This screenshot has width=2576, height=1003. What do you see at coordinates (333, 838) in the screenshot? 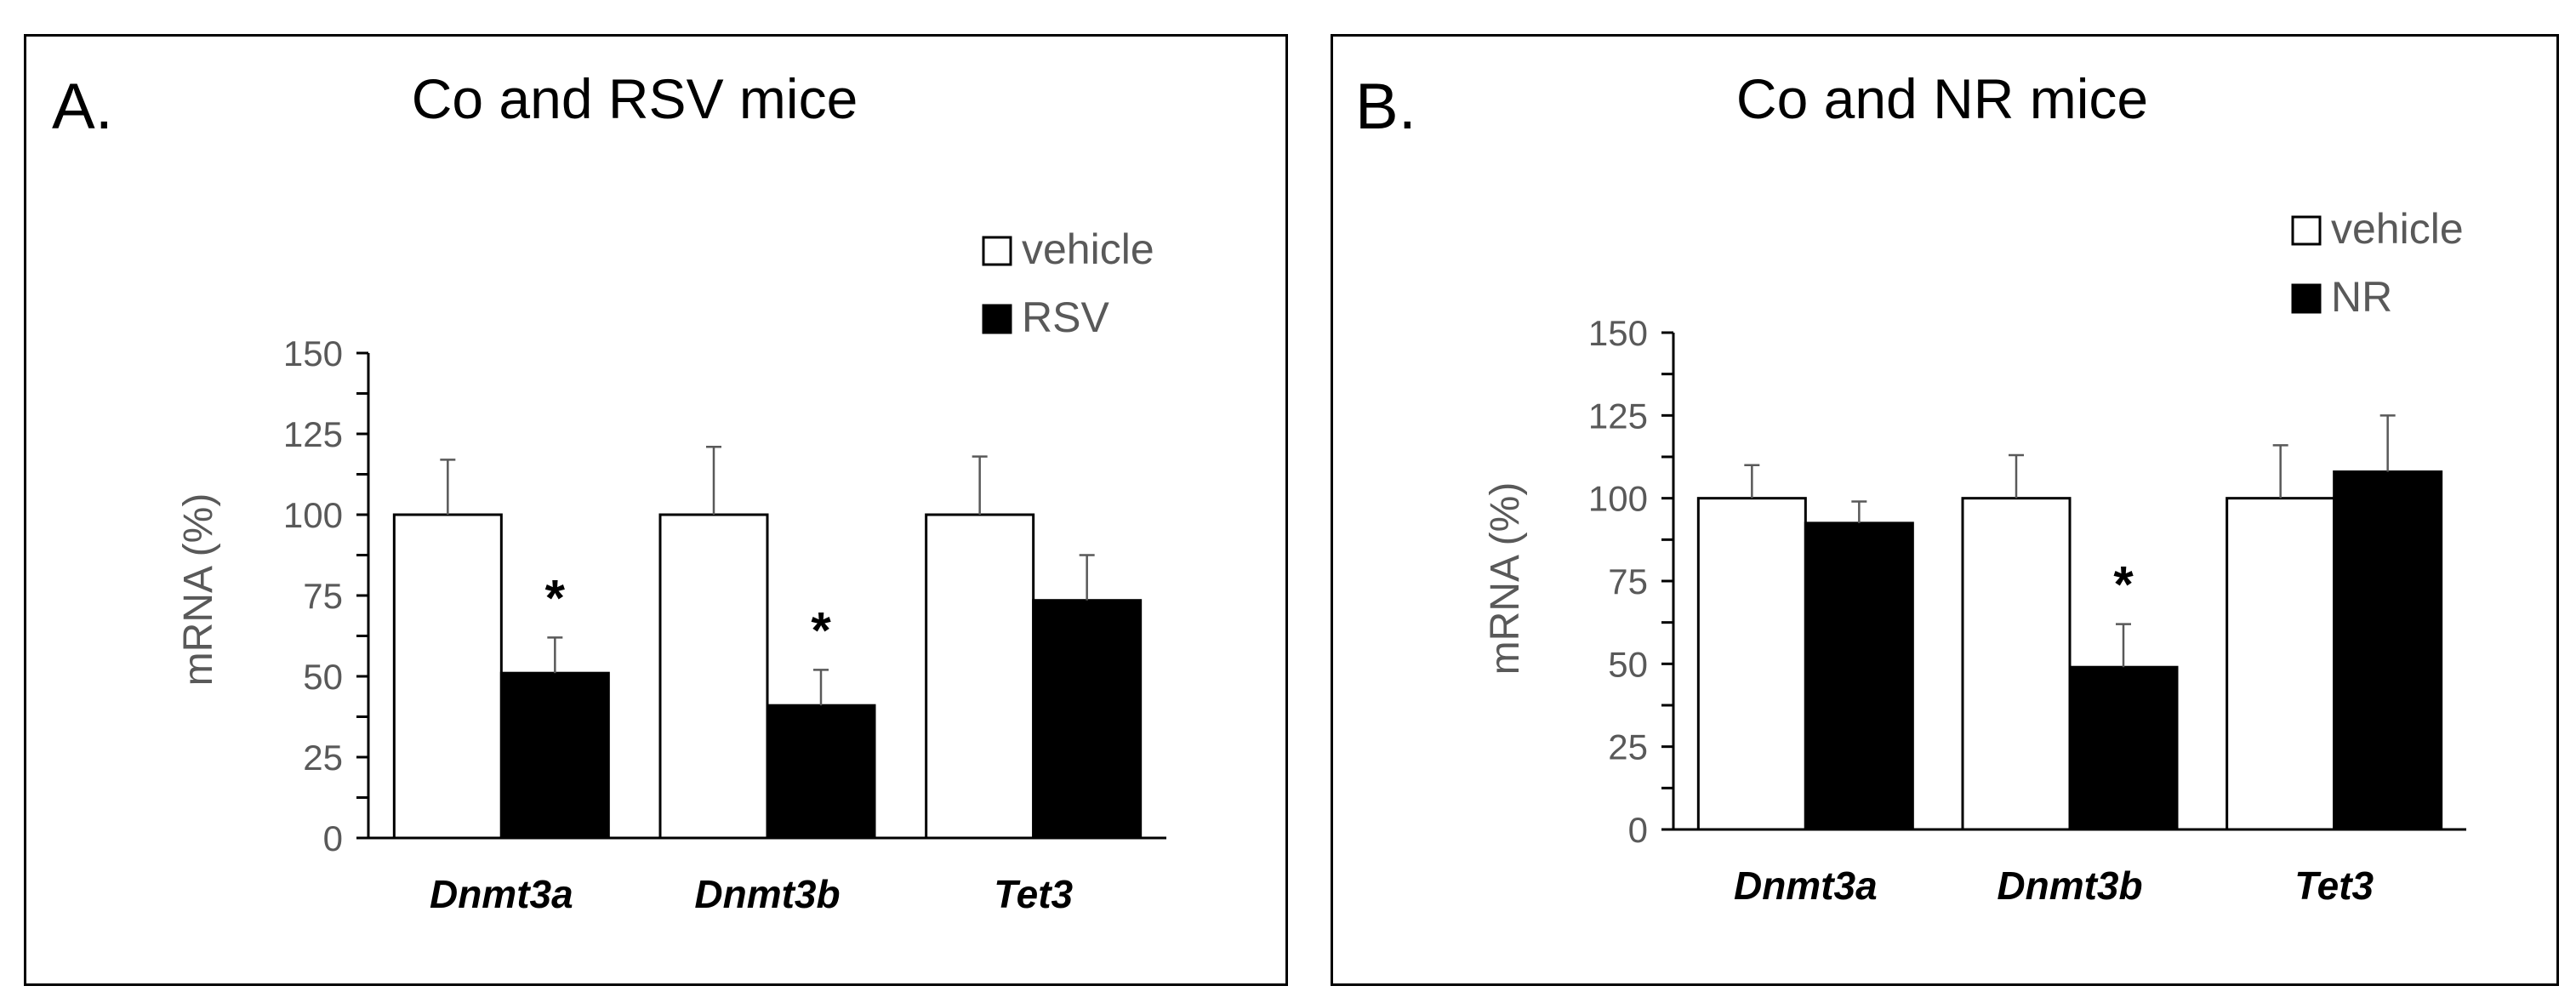
I see `chart-a-y-tick-label: 0` at bounding box center [333, 838].